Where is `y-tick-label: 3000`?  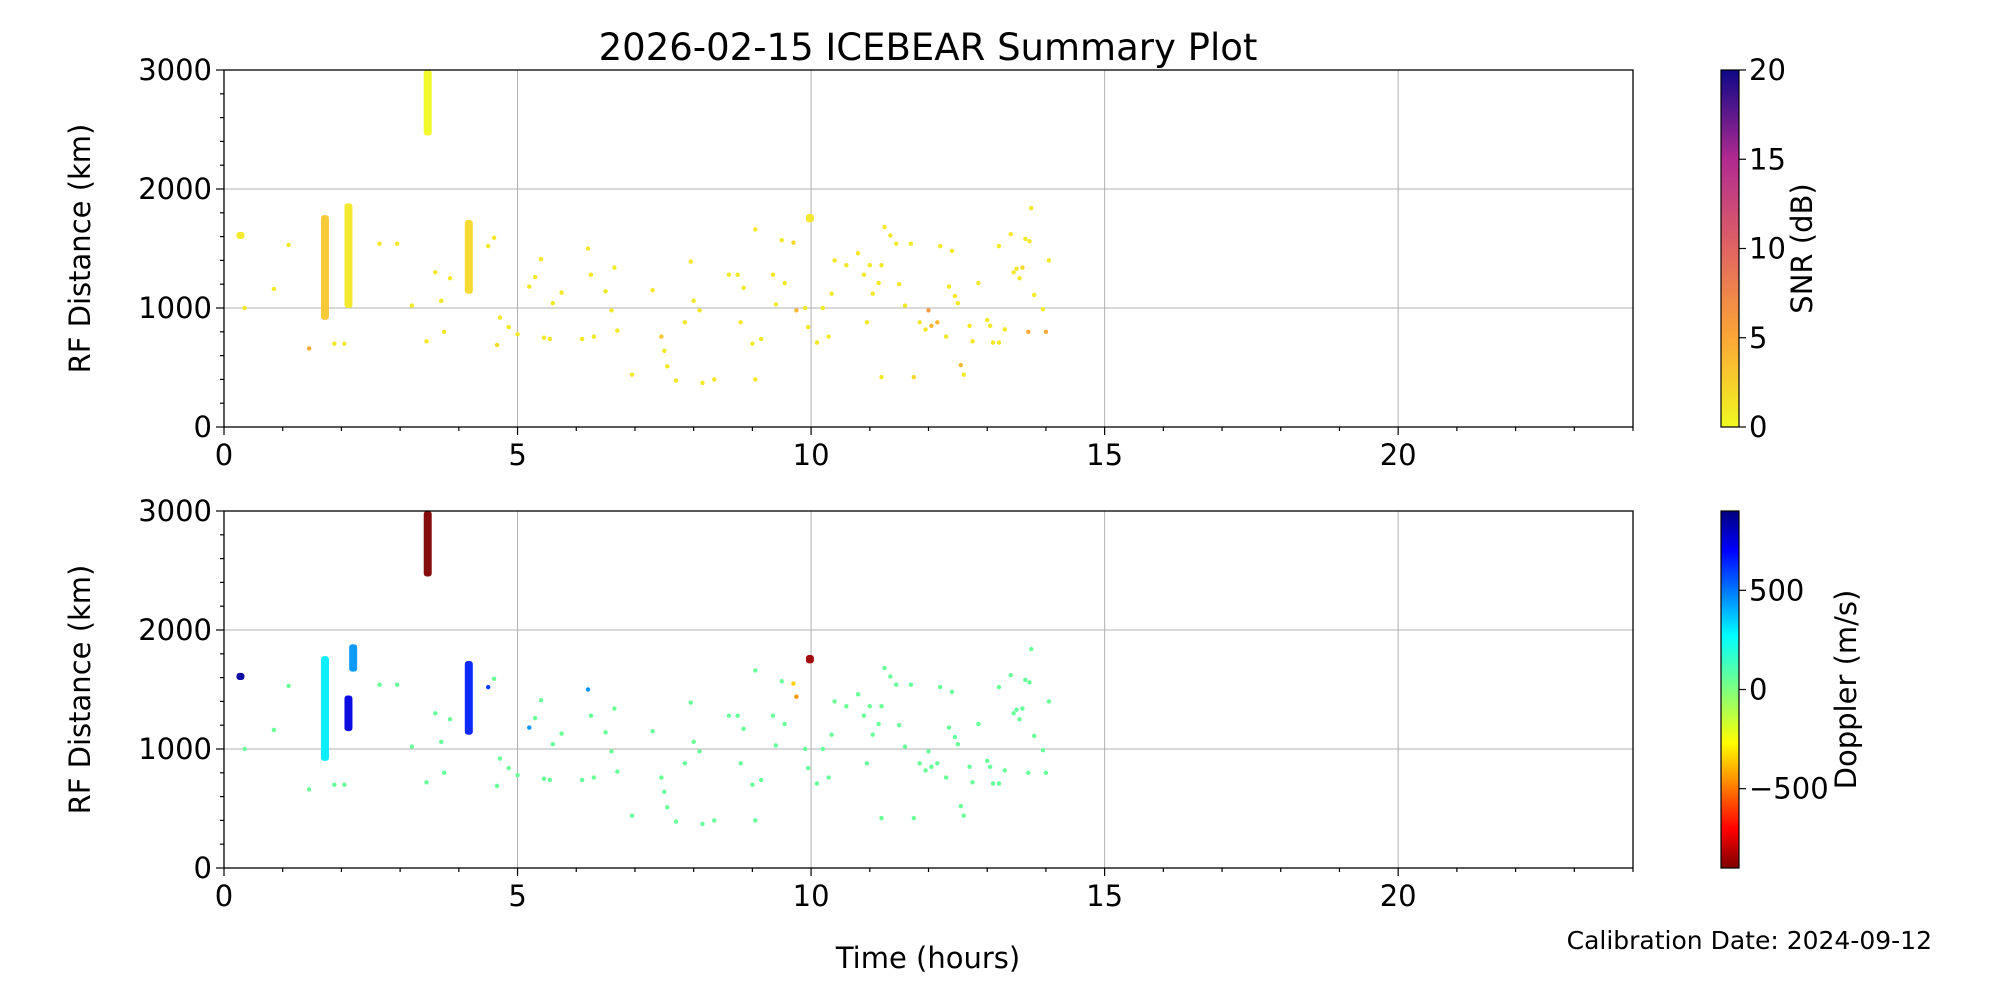
y-tick-label: 3000 is located at coordinates (175, 511).